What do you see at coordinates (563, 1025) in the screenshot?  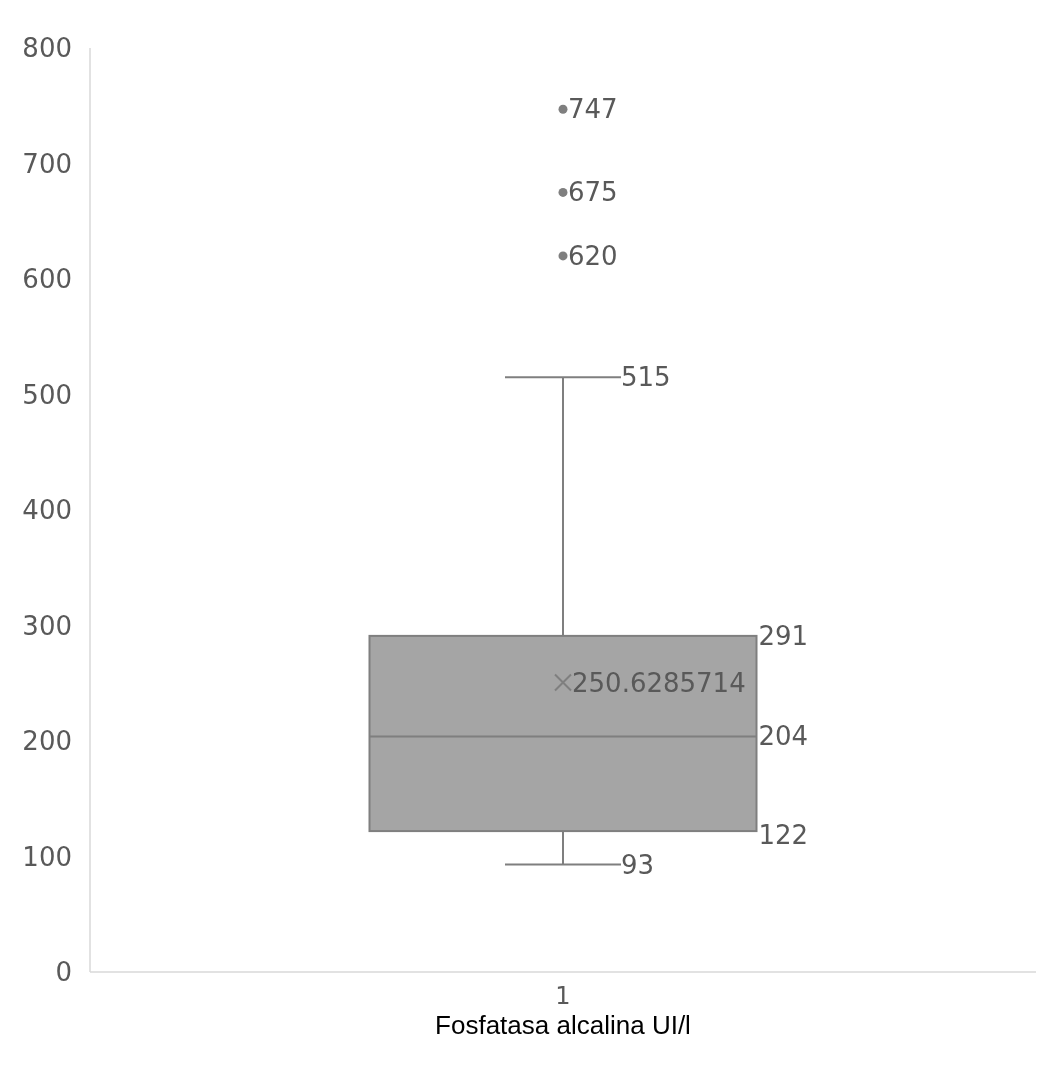 I see `x-axis-title: Fosfatasa alcalina UI/l` at bounding box center [563, 1025].